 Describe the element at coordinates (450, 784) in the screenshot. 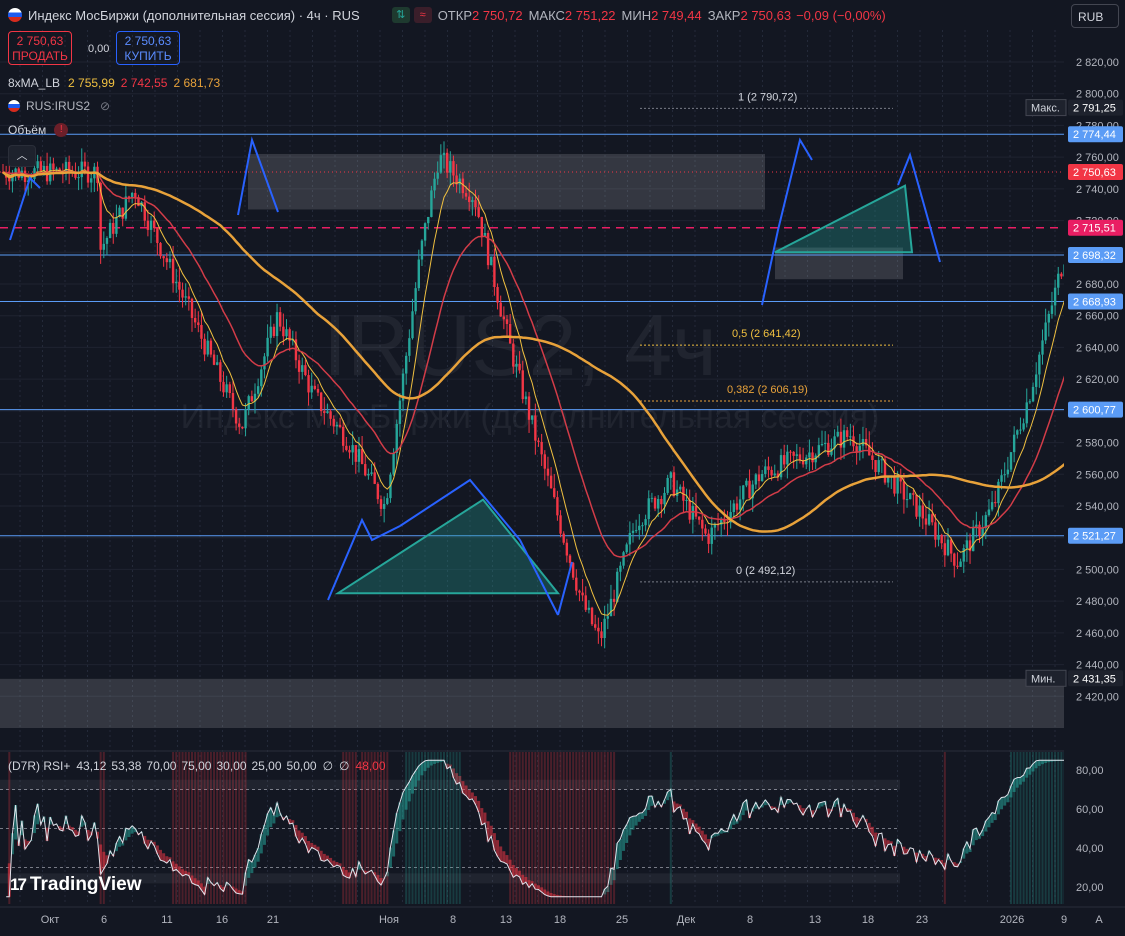

I see `rsi-upper-band` at that location.